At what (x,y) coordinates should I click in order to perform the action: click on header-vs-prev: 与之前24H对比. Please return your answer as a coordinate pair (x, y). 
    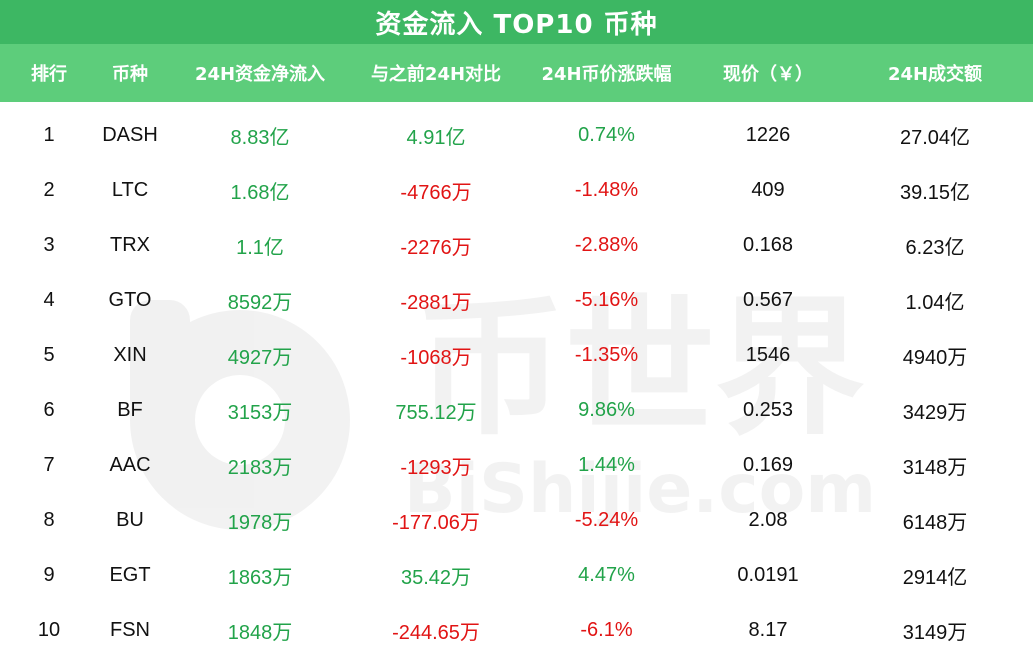
    Looking at the image, I should click on (436, 74).